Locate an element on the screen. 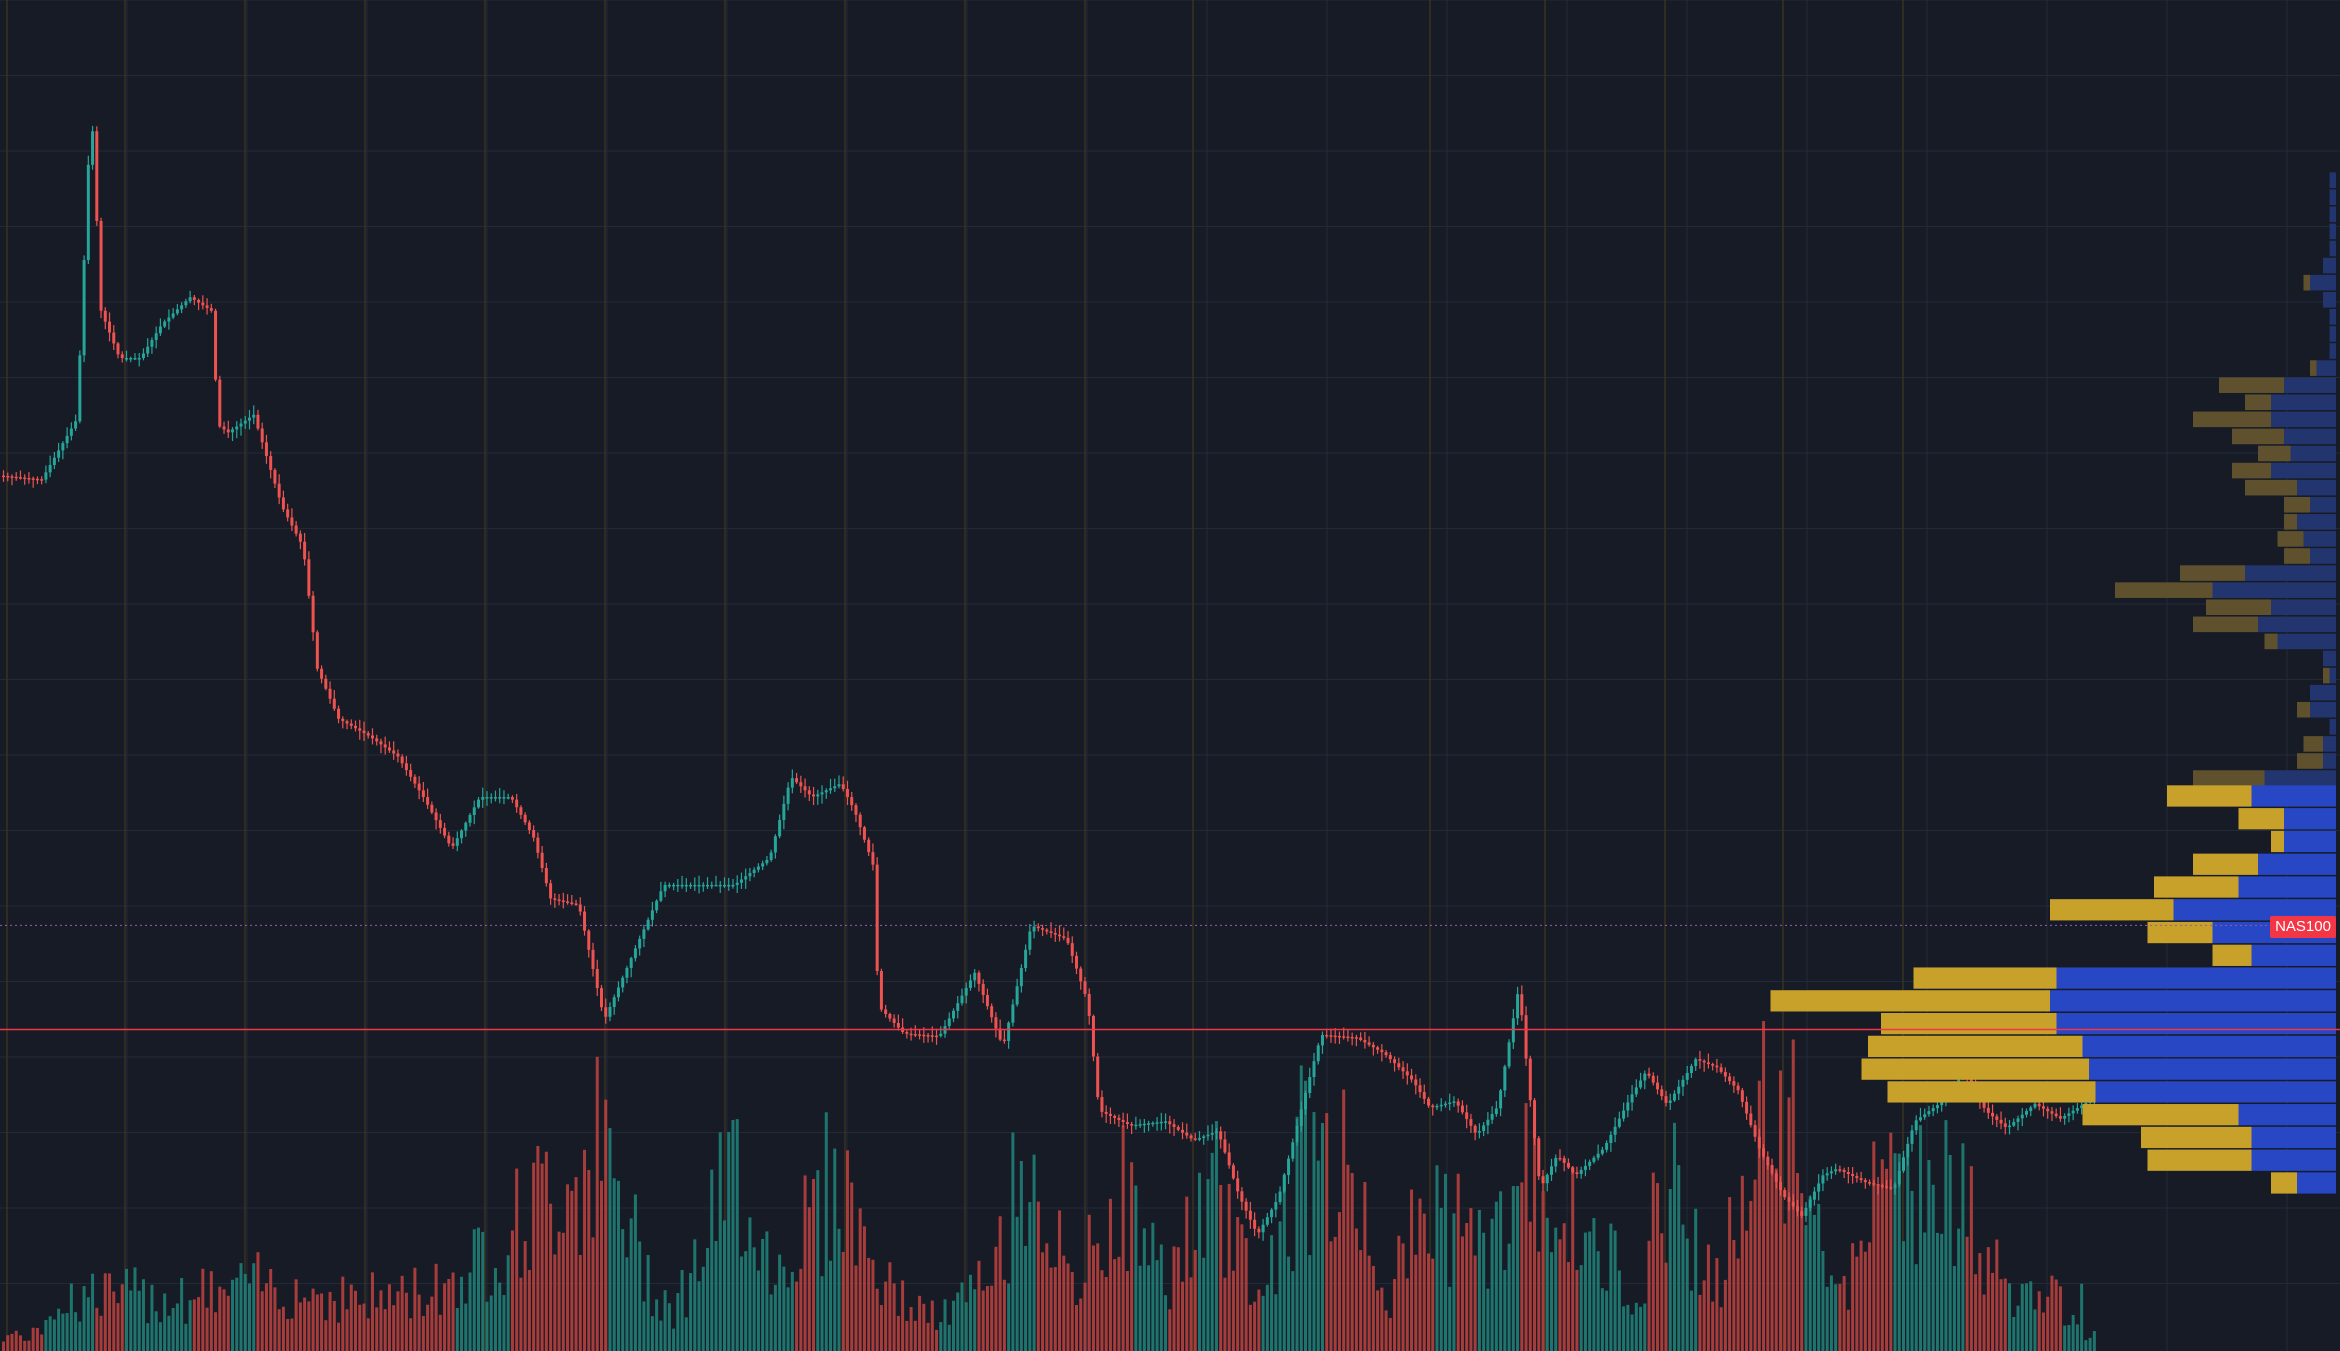 The image size is (2340, 1351). symbol-price-tag: NAS100 is located at coordinates (2303, 927).